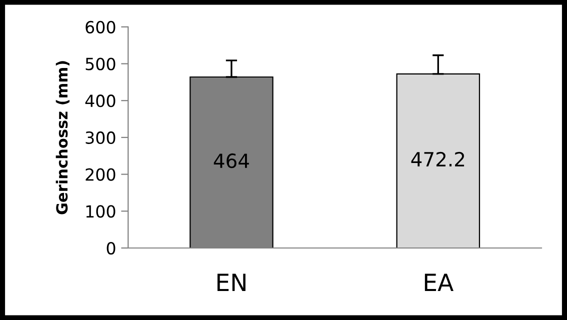  Describe the element at coordinates (111, 248) in the screenshot. I see `y-tick-label: 0` at that location.